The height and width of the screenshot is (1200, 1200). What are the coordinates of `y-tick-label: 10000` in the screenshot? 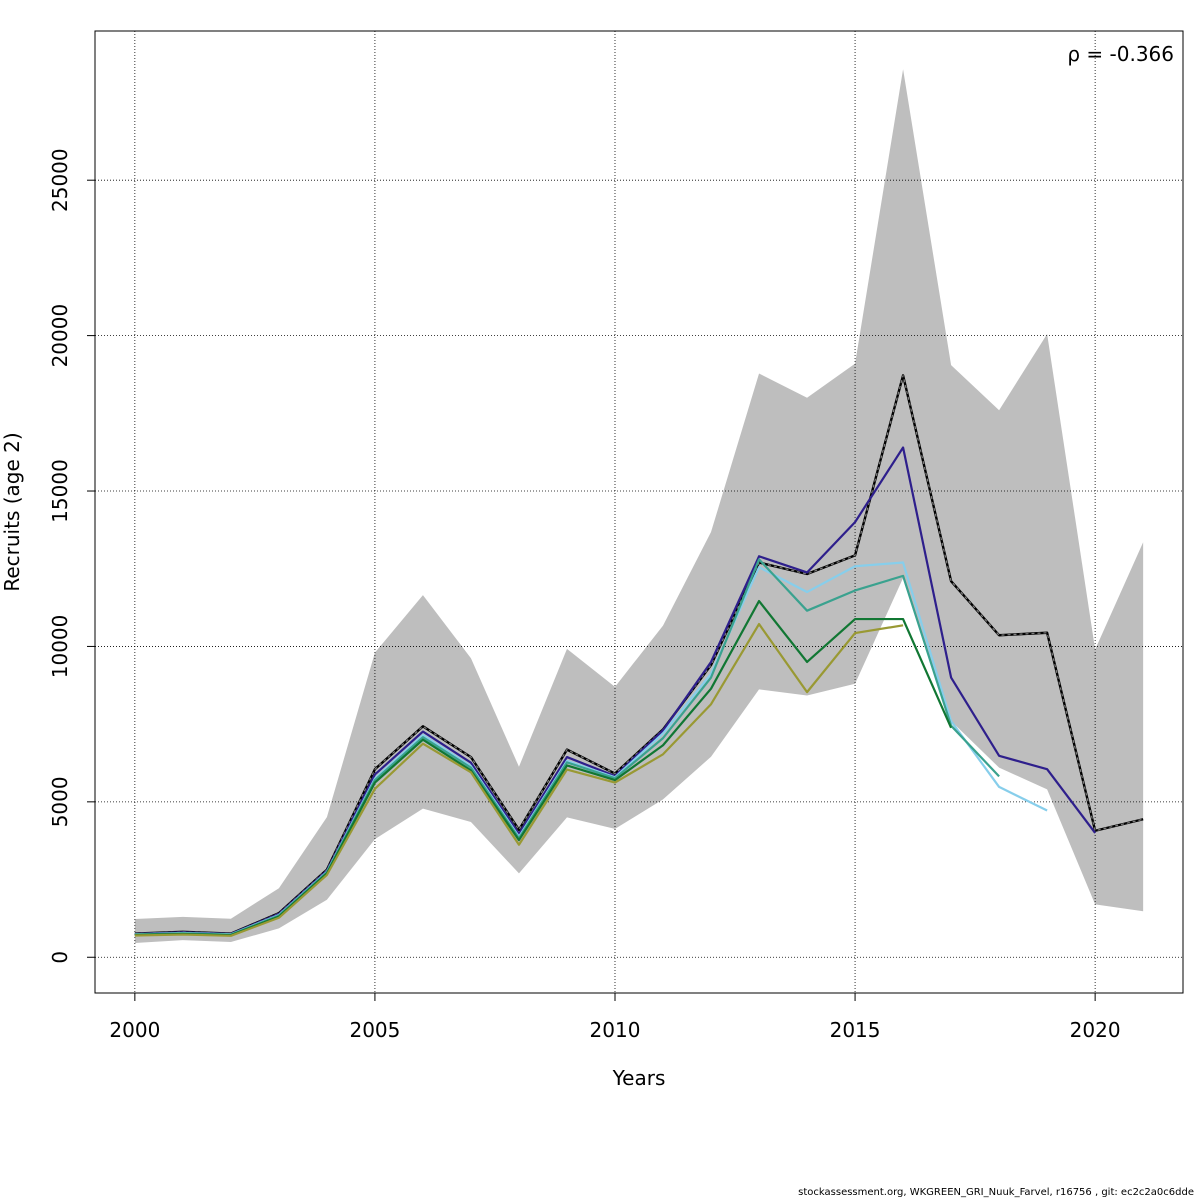 It's located at (60, 647).